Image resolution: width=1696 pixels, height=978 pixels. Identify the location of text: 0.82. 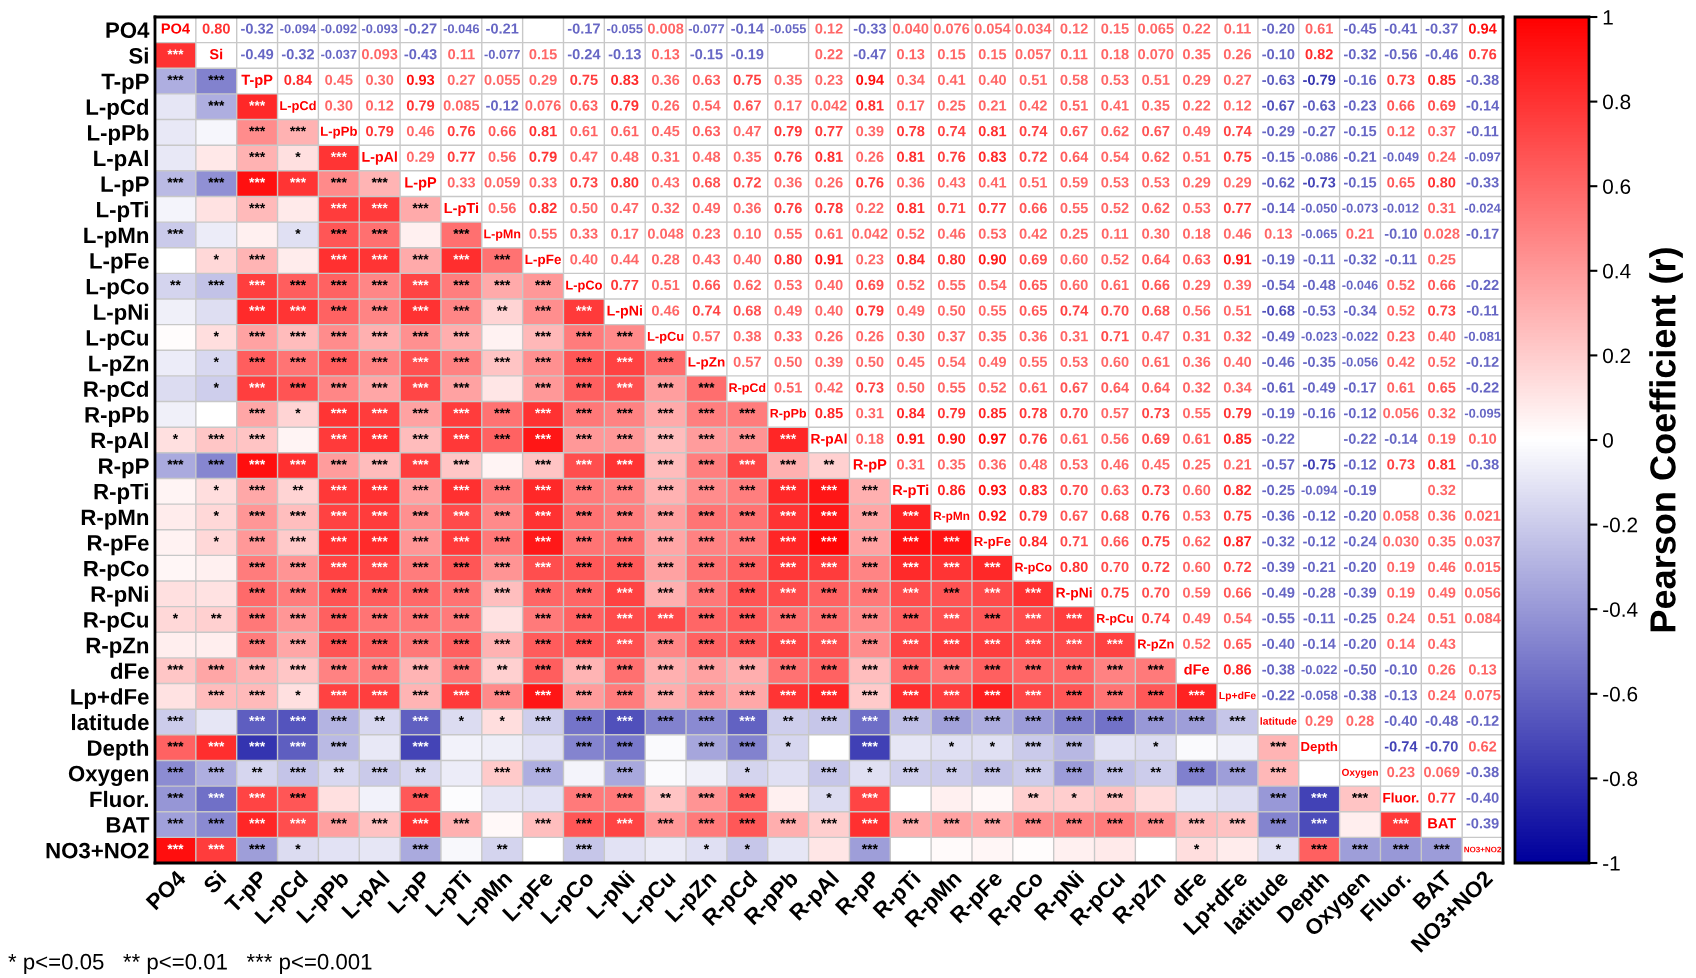
(1319, 54).